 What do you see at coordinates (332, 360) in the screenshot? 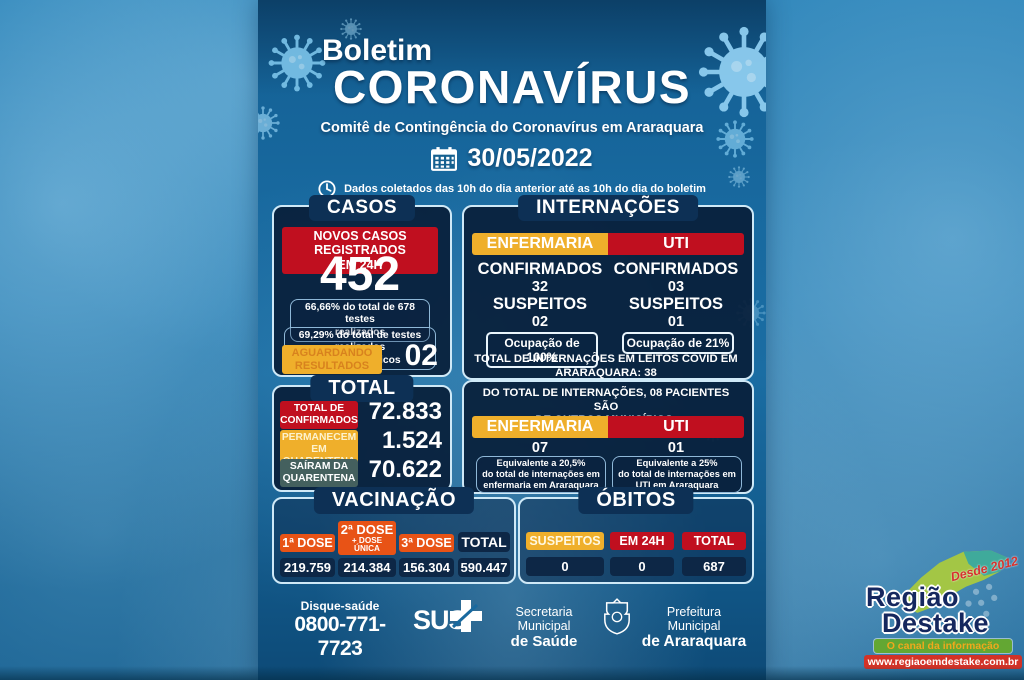
I see `awaiting-label: AGUARDANDO RESULTADOS` at bounding box center [332, 360].